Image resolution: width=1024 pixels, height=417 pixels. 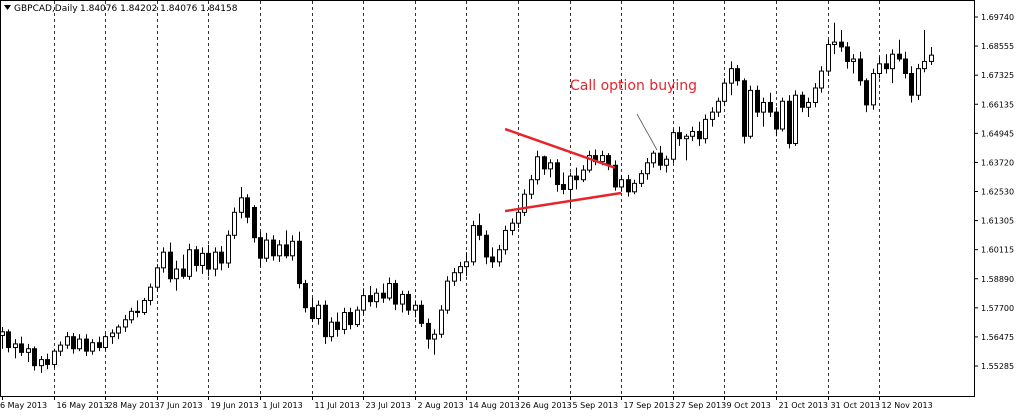 What do you see at coordinates (701, 405) in the screenshot?
I see `time-tick-label: 27 Sep 2013` at bounding box center [701, 405].